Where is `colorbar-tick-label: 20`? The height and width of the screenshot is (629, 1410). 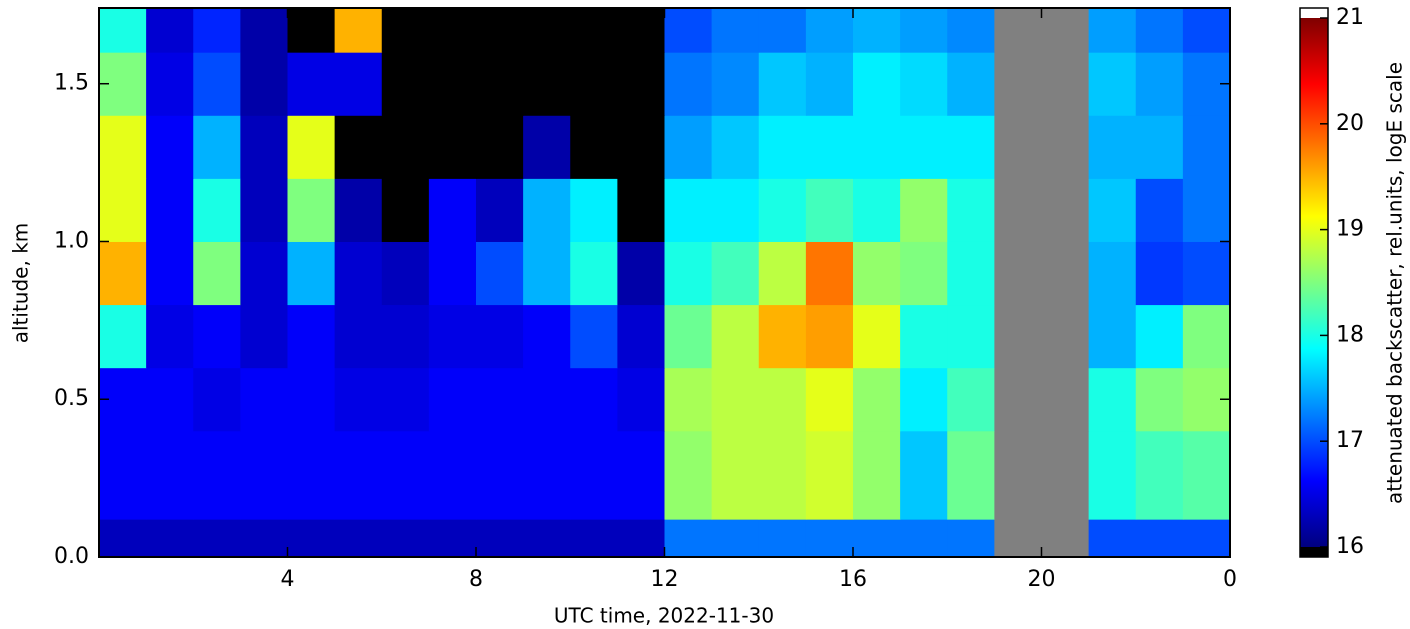 colorbar-tick-label: 20 is located at coordinates (1350, 123).